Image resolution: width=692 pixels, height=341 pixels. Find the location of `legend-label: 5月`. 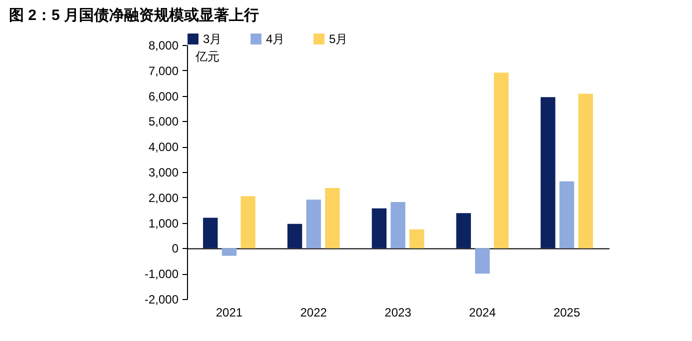

legend-label: 5月 is located at coordinates (338, 39).